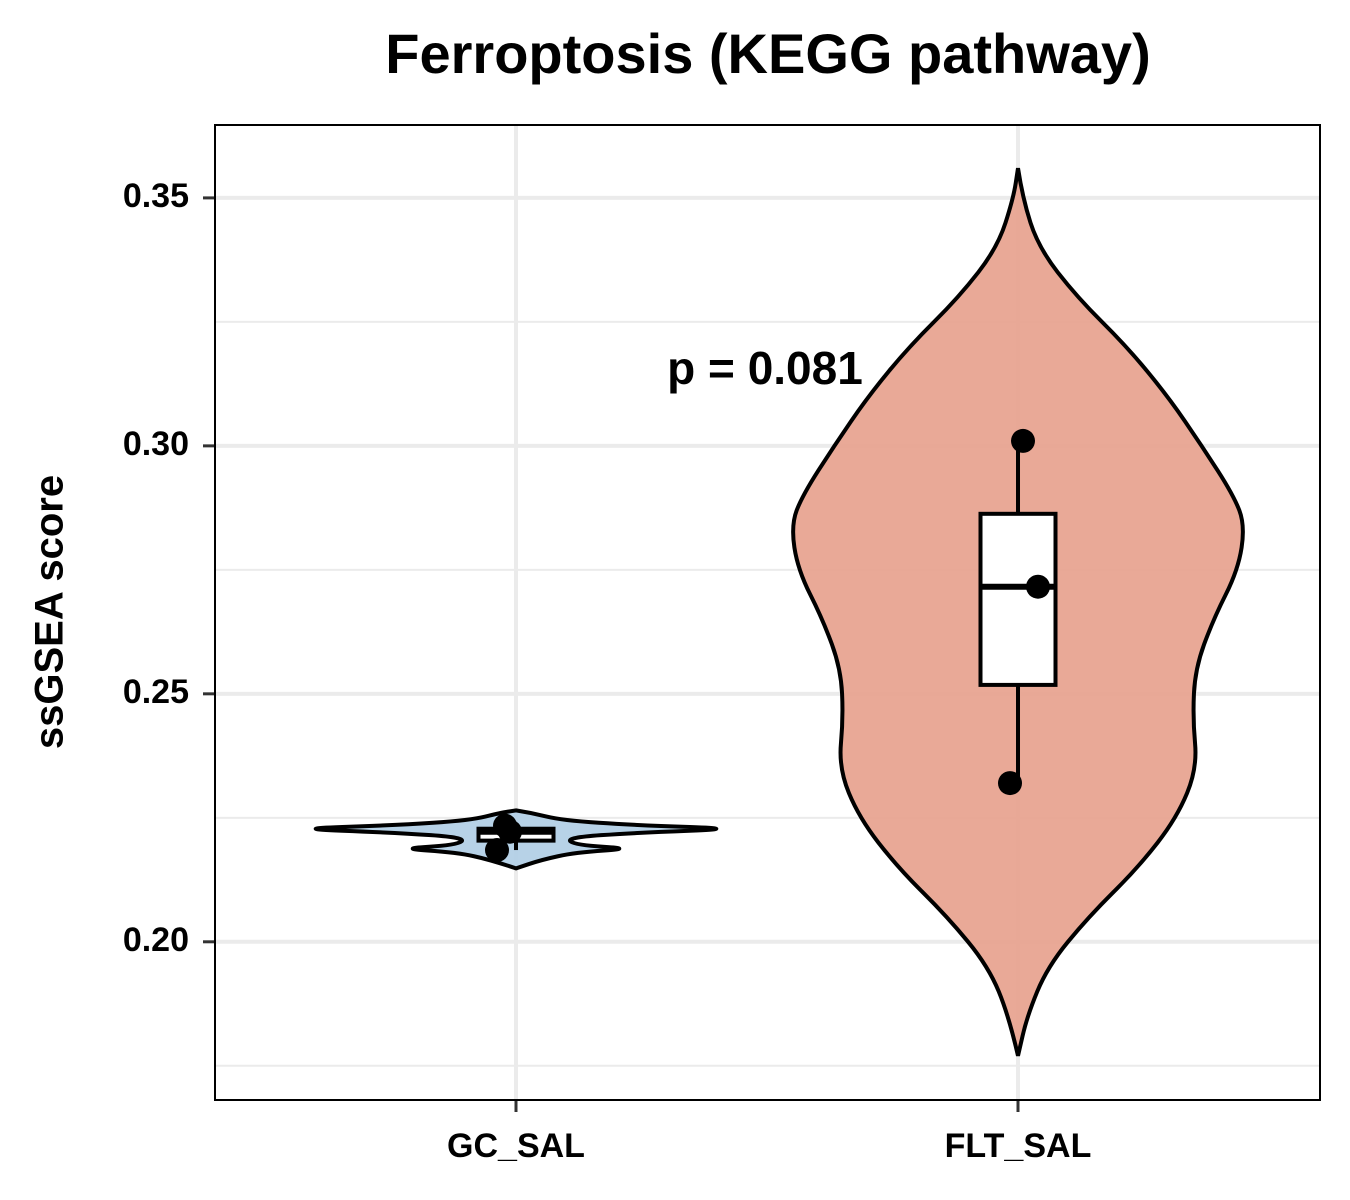  What do you see at coordinates (765, 368) in the screenshot?
I see `annotation: p = 0.081` at bounding box center [765, 368].